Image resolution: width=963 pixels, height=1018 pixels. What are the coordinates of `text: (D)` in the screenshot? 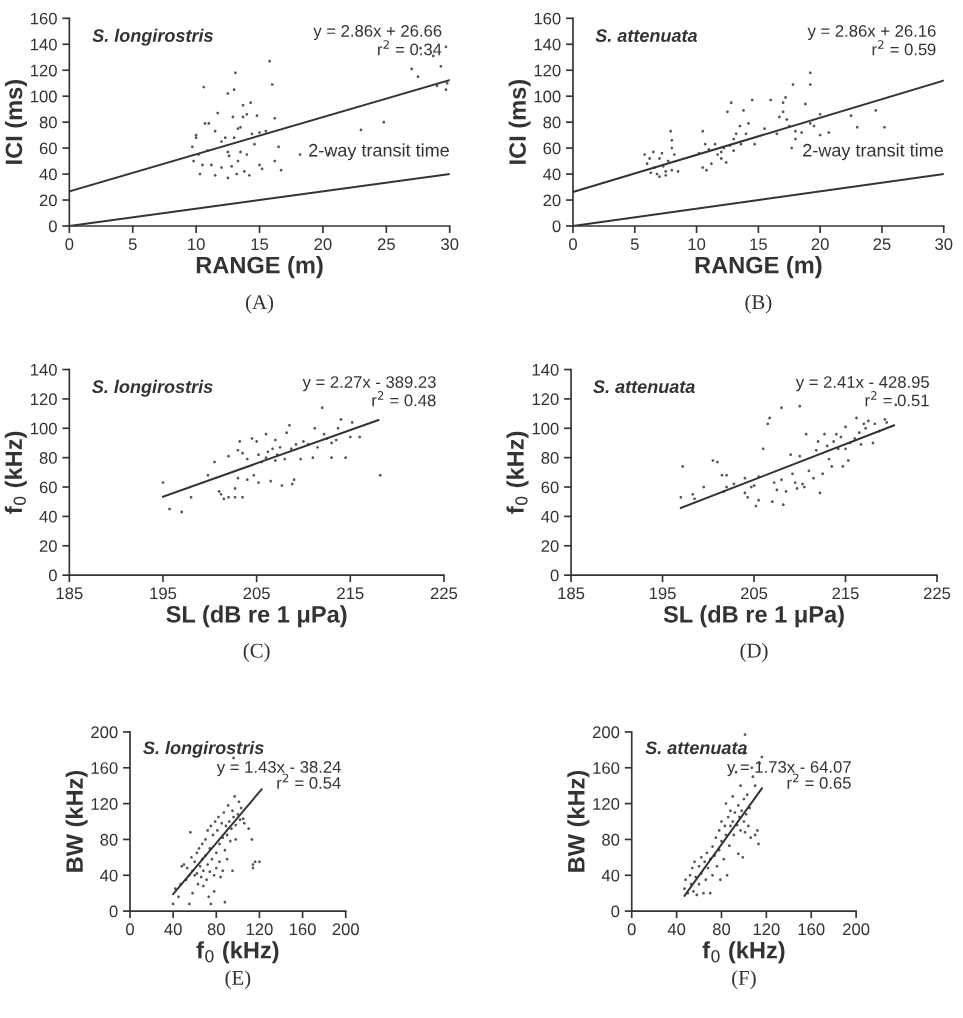 It's located at (754, 652).